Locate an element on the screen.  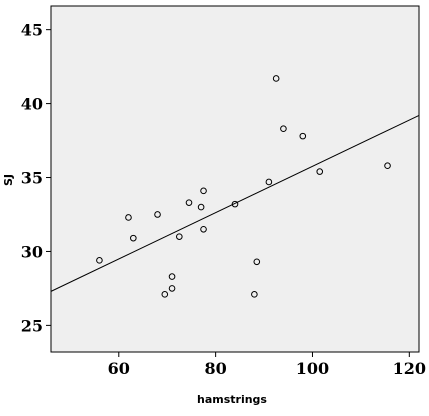
x-axis-title: hamstrings is located at coordinates (232, 399).